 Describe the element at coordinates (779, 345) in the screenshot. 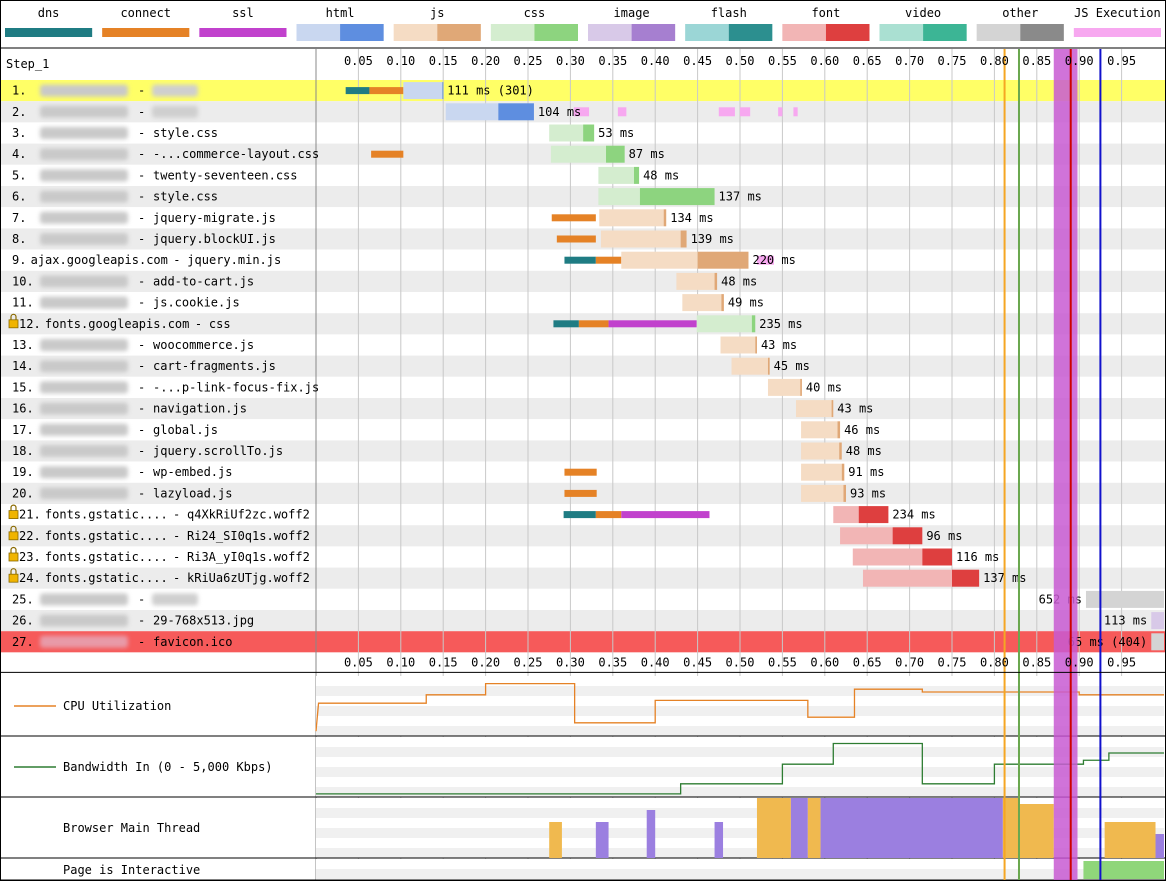

I see `timing-label: 43 ms` at that location.